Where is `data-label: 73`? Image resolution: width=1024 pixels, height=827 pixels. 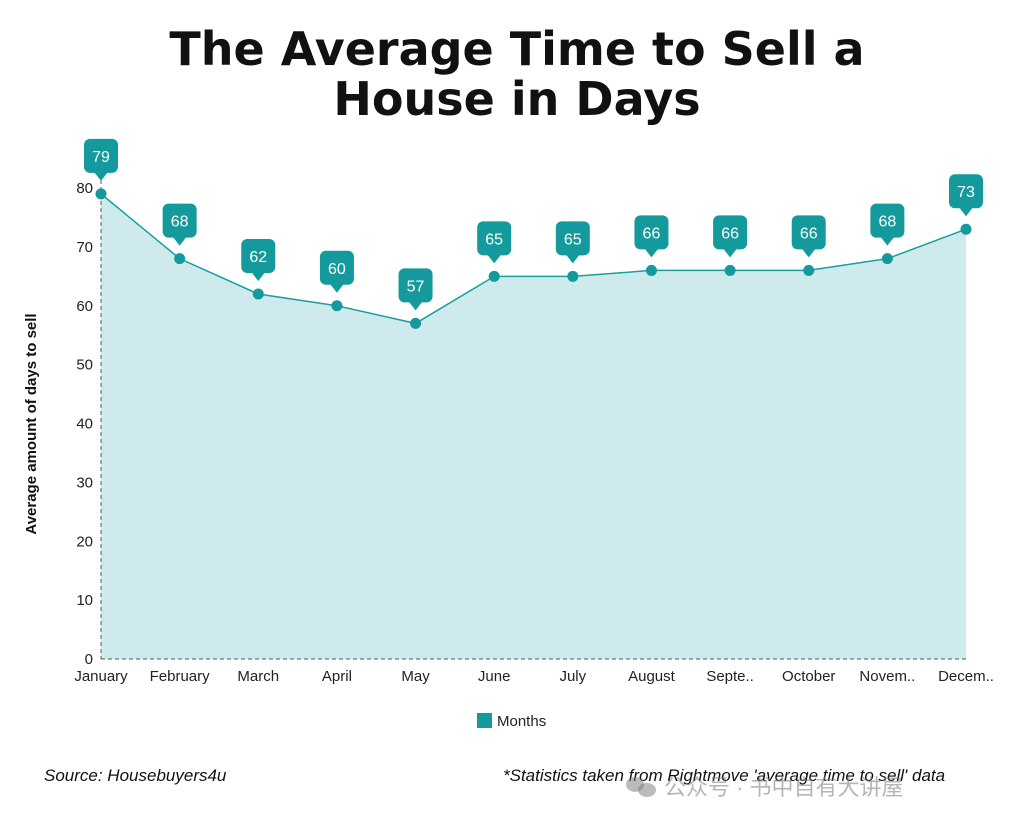 data-label: 73 is located at coordinates (966, 195).